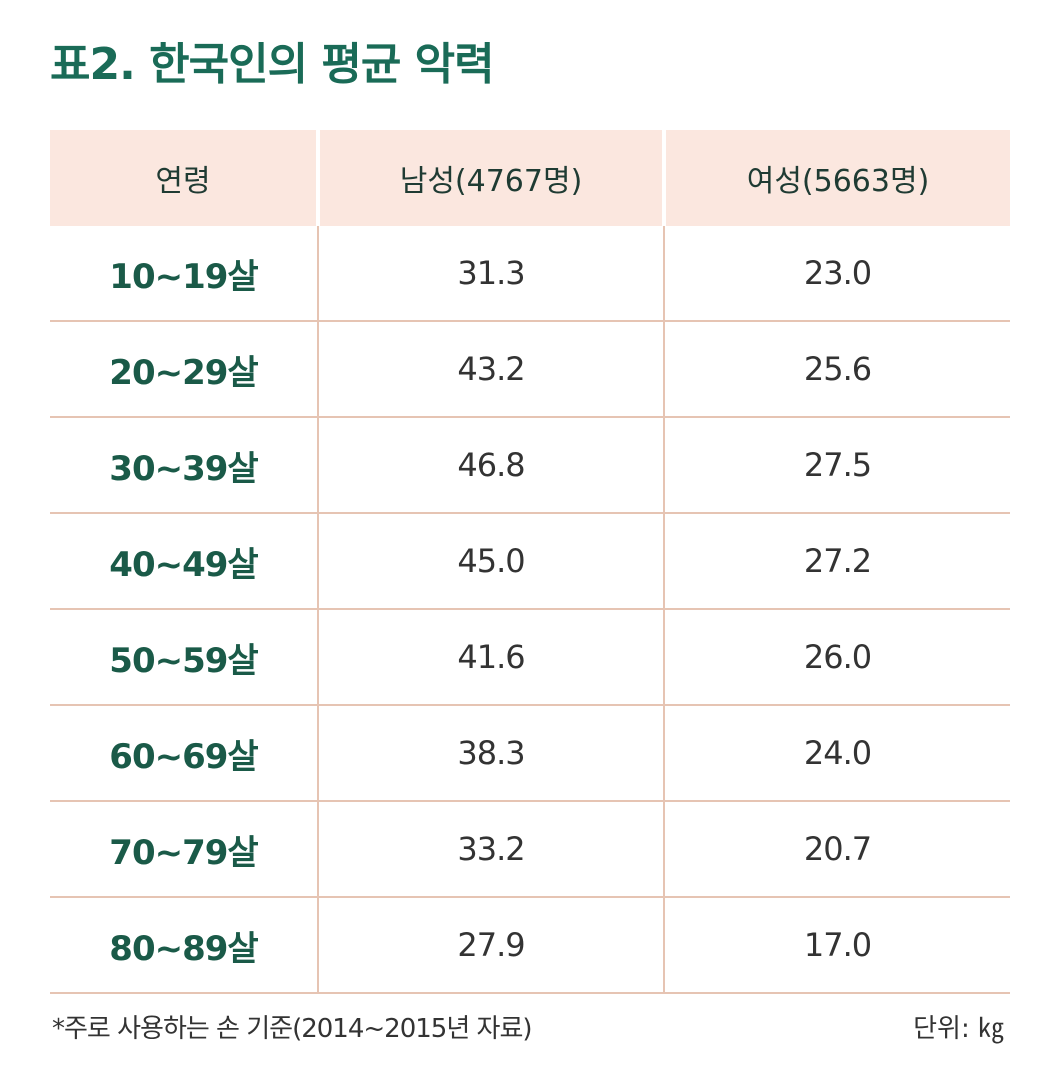  I want to click on male-value-cell: 45.0, so click(490, 560).